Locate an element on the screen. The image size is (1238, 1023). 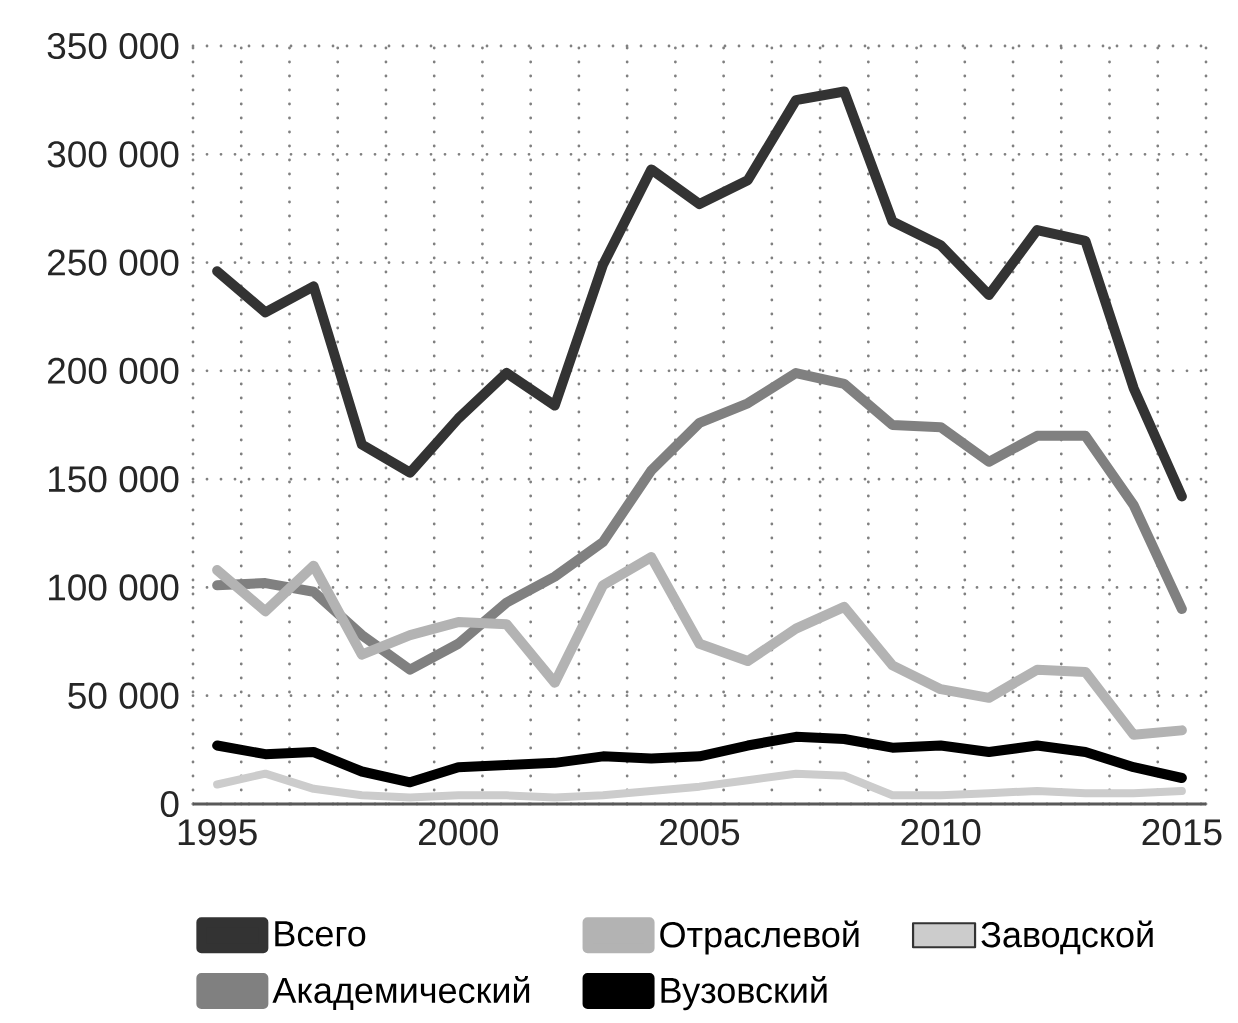
y-tick-label: 250 000 is located at coordinates (113, 262).